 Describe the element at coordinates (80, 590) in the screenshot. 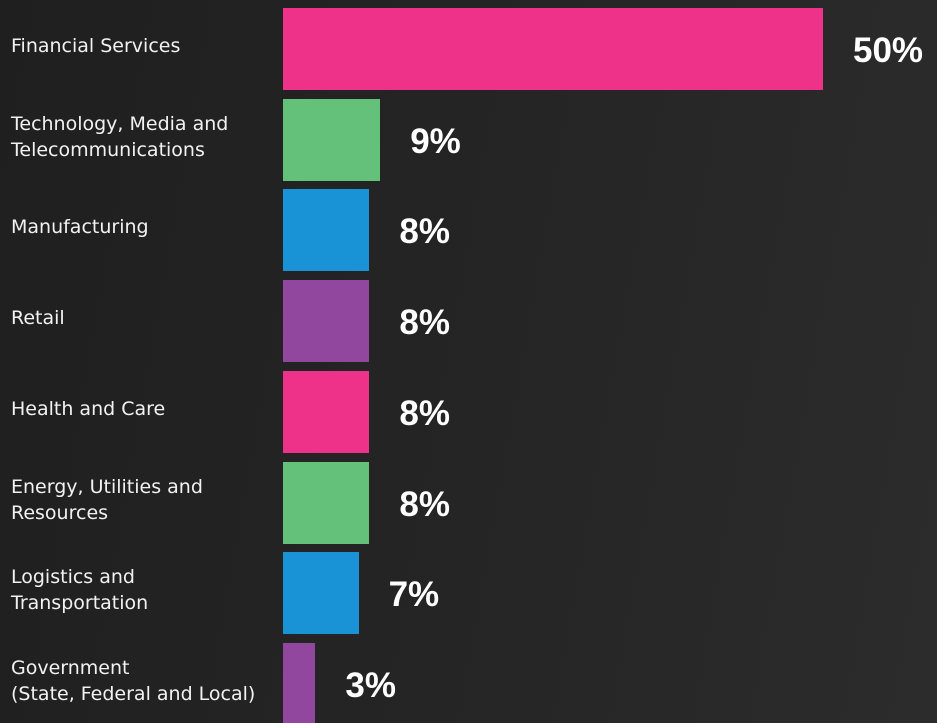

I see `category-label: Logistics and Transportation` at that location.